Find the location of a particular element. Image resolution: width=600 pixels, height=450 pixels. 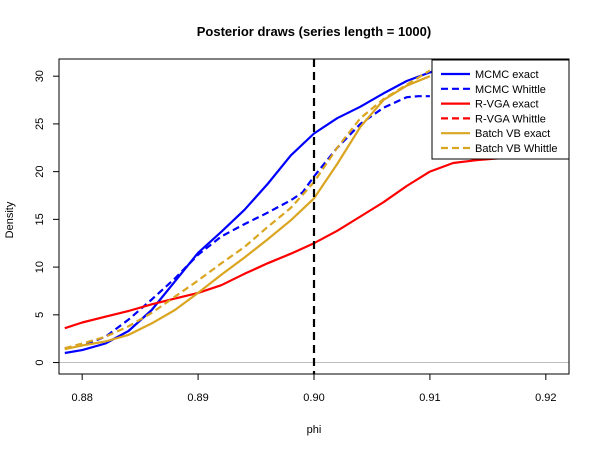

y-axis-label: Density is located at coordinates (10, 219).